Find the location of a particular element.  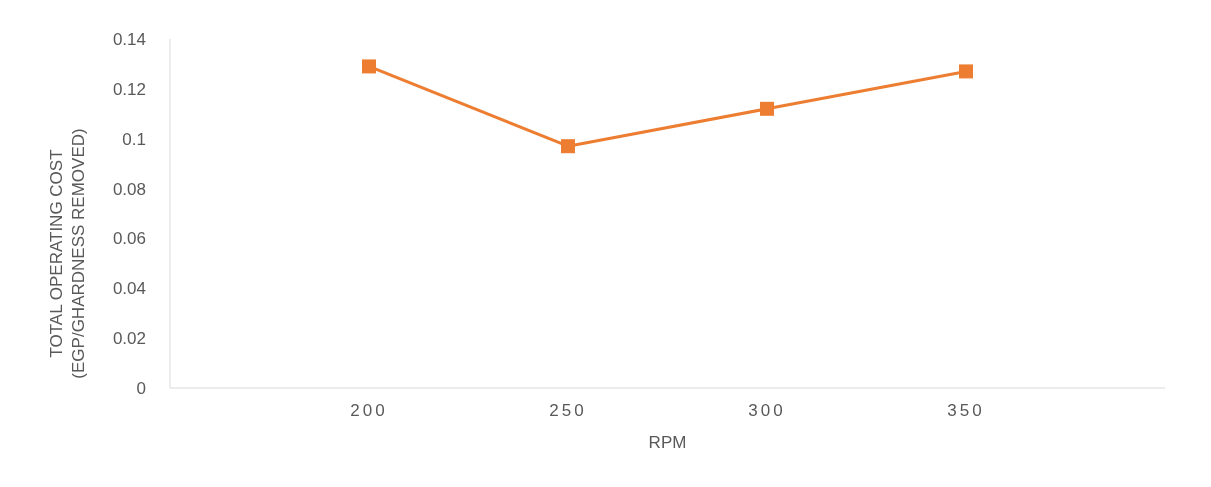

y-tick-label: 0.14 is located at coordinates (129, 40).